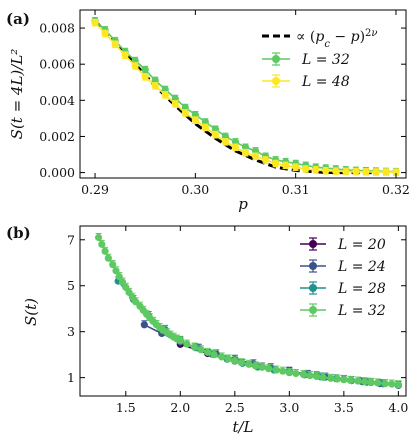  What do you see at coordinates (71, 239) in the screenshot?
I see `y-tick-label: 7` at bounding box center [71, 239].